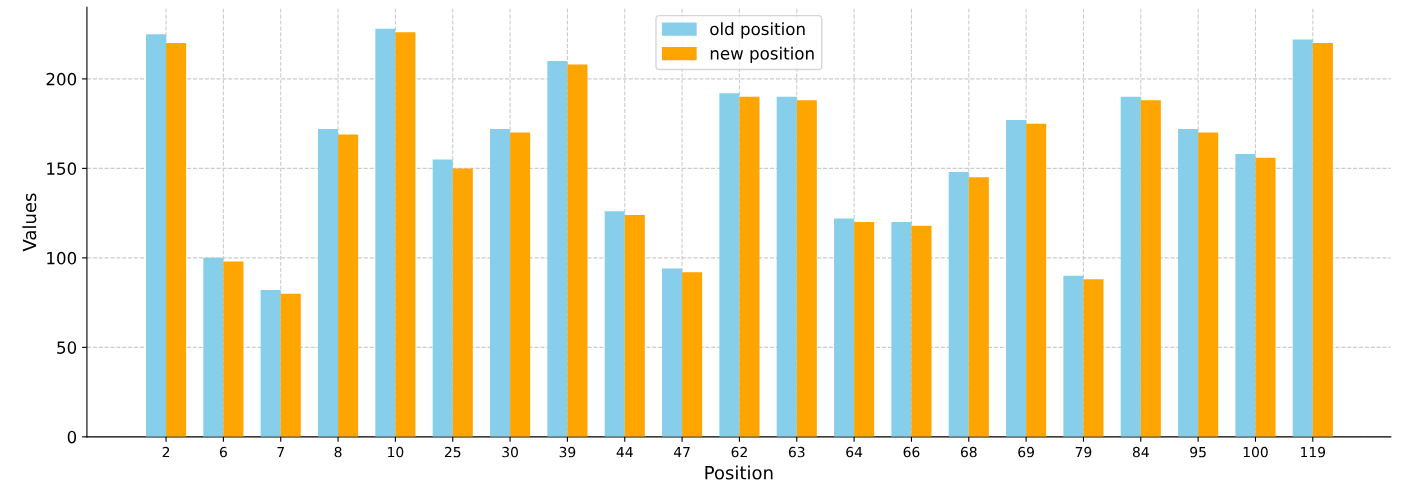 The height and width of the screenshot is (487, 1402). Describe the element at coordinates (567, 452) in the screenshot. I see `x-tick-label: 39` at that location.